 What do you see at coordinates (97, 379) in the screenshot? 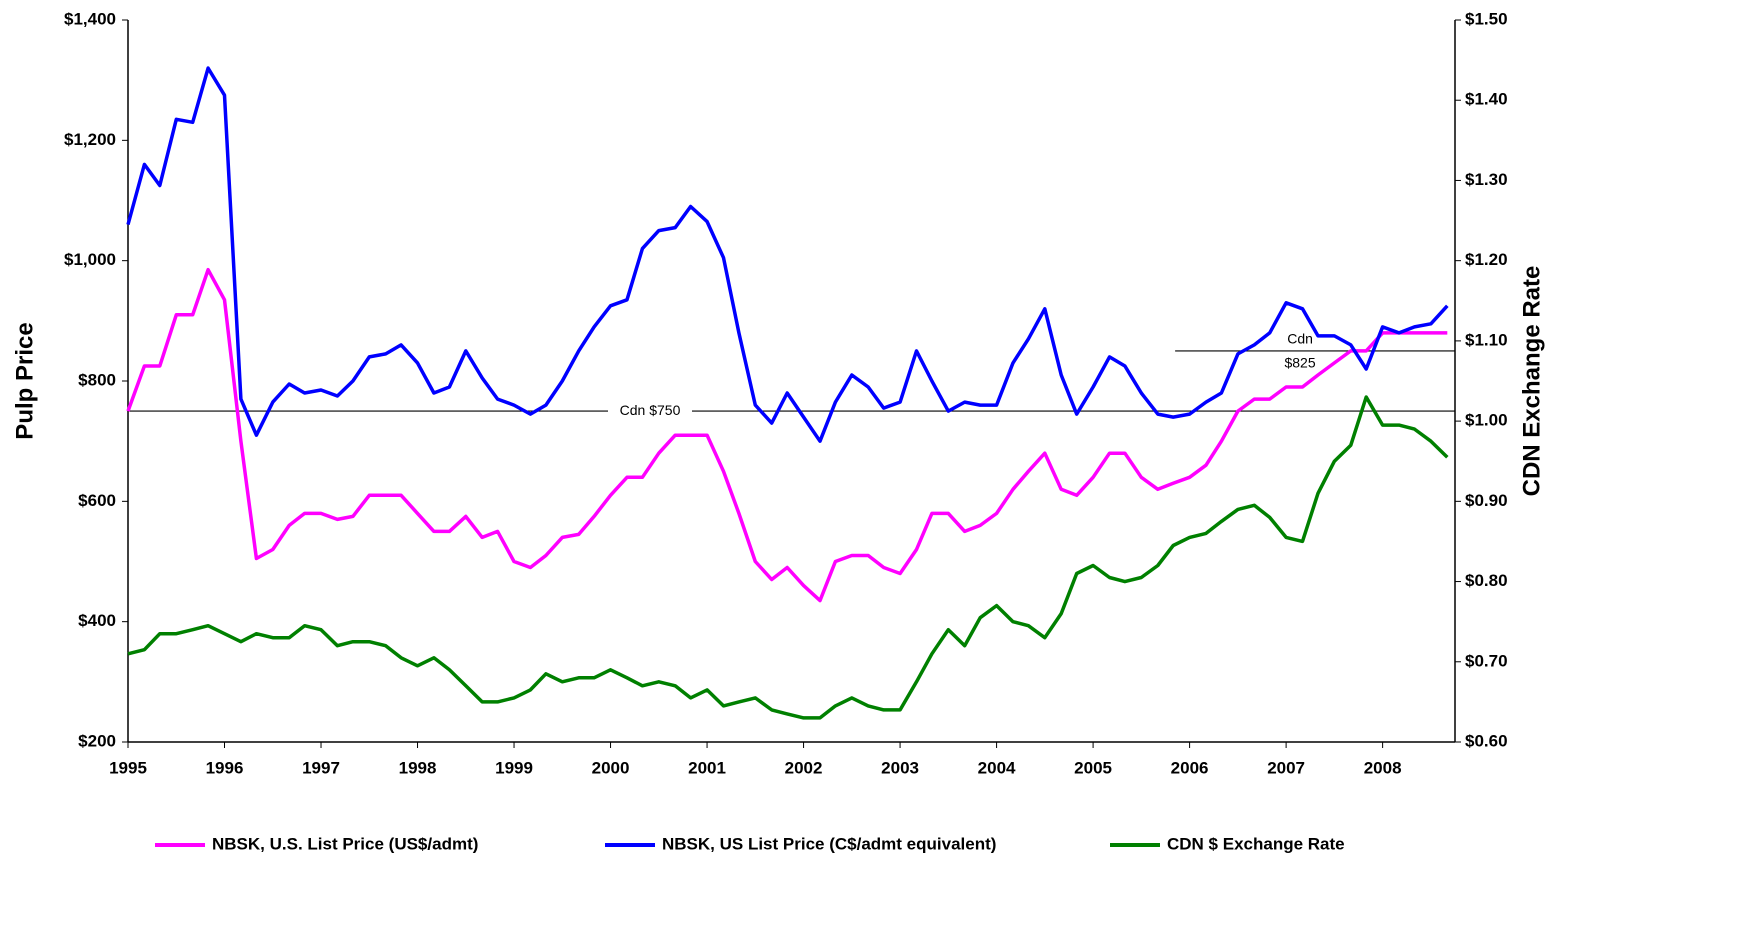
I see `y-tick-label: $800` at bounding box center [97, 379].